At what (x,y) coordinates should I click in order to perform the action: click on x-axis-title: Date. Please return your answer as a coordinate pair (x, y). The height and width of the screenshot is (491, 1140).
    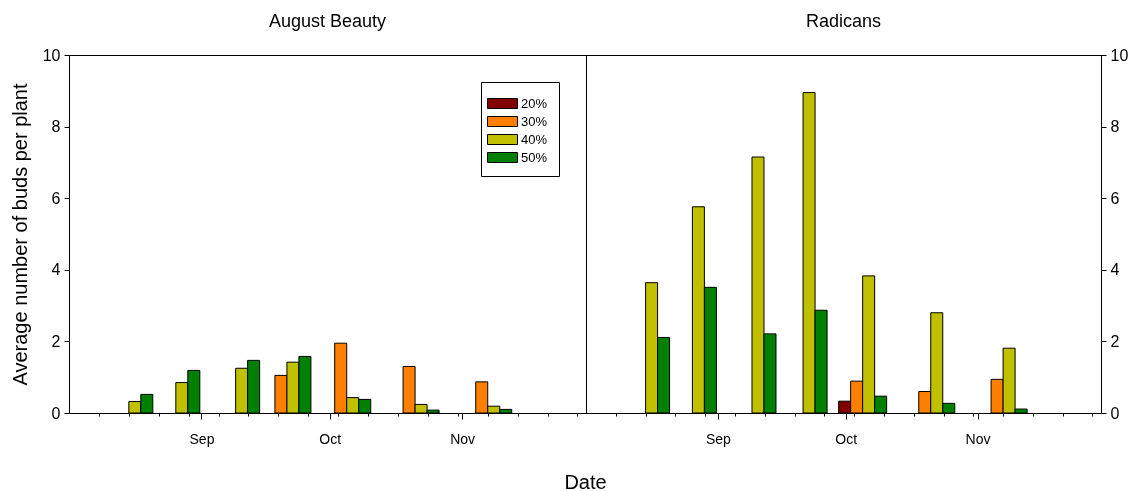
    Looking at the image, I should click on (585, 480).